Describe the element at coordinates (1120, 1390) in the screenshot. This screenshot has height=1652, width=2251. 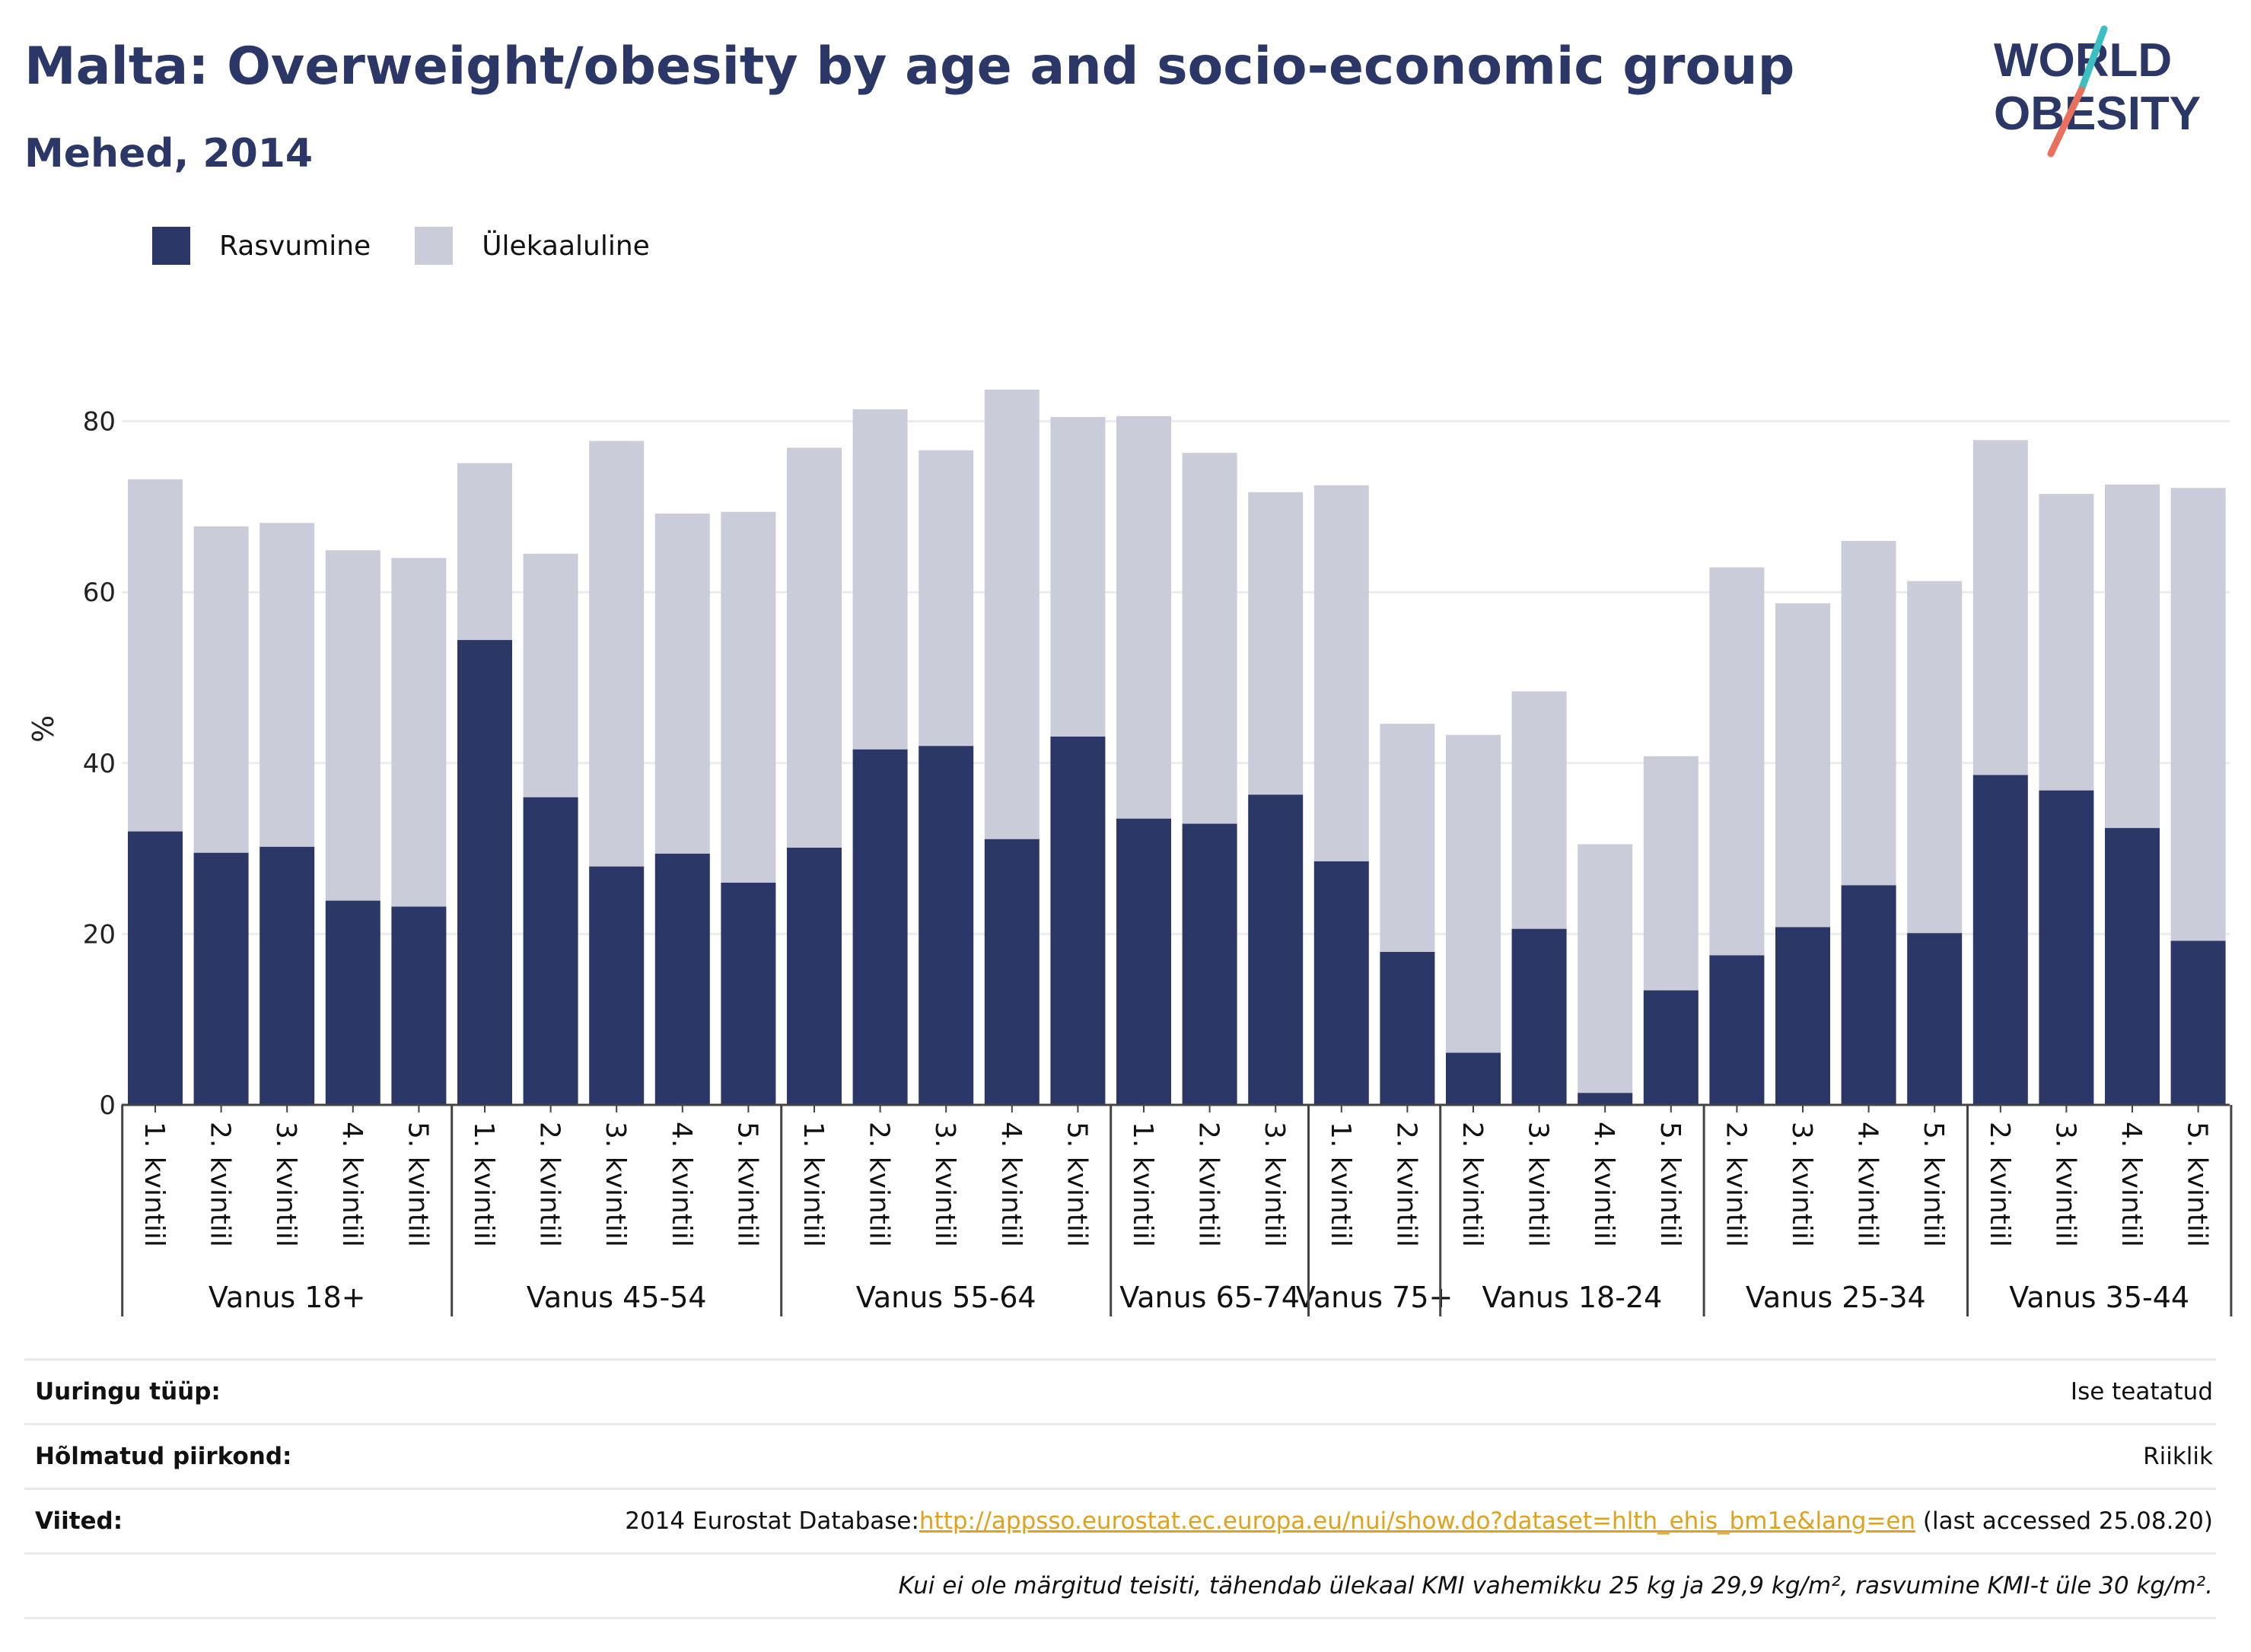
I see `info-row-survey-type: Uuringu tüüp: Ise teatatud` at that location.